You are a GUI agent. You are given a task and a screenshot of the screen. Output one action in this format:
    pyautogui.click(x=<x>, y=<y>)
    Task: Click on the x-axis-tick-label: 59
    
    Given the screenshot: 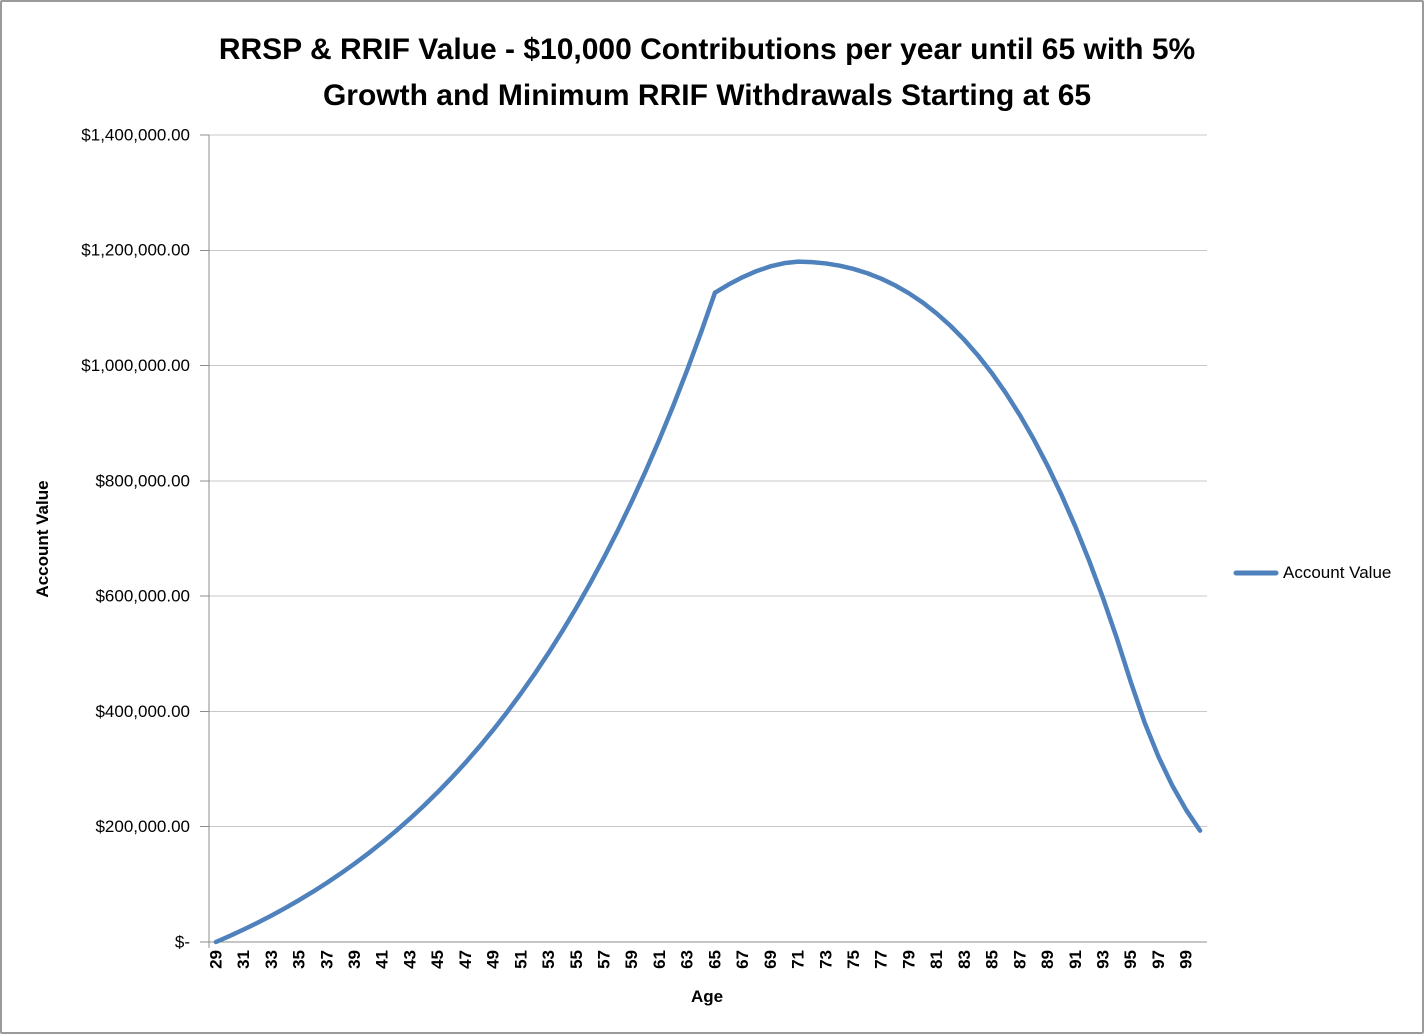 What is the action you would take?
    pyautogui.click(x=631, y=959)
    